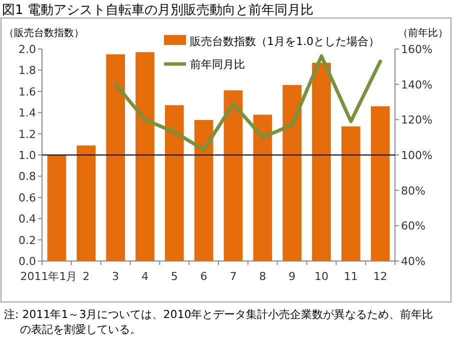 The height and width of the screenshot is (340, 452). Describe the element at coordinates (423, 33) in the screenshot. I see `y2label: （前年比）` at that location.